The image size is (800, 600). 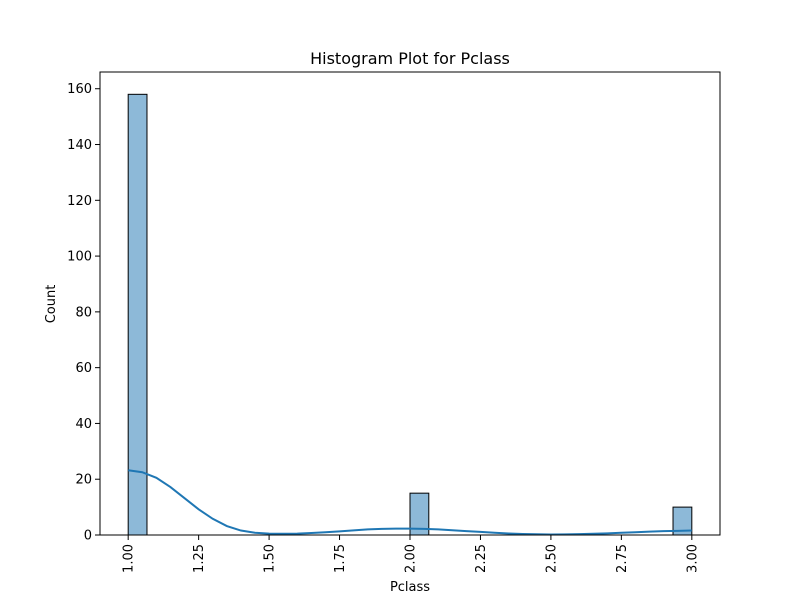 I want to click on x-tick-label: 1.50, so click(x=270, y=558).